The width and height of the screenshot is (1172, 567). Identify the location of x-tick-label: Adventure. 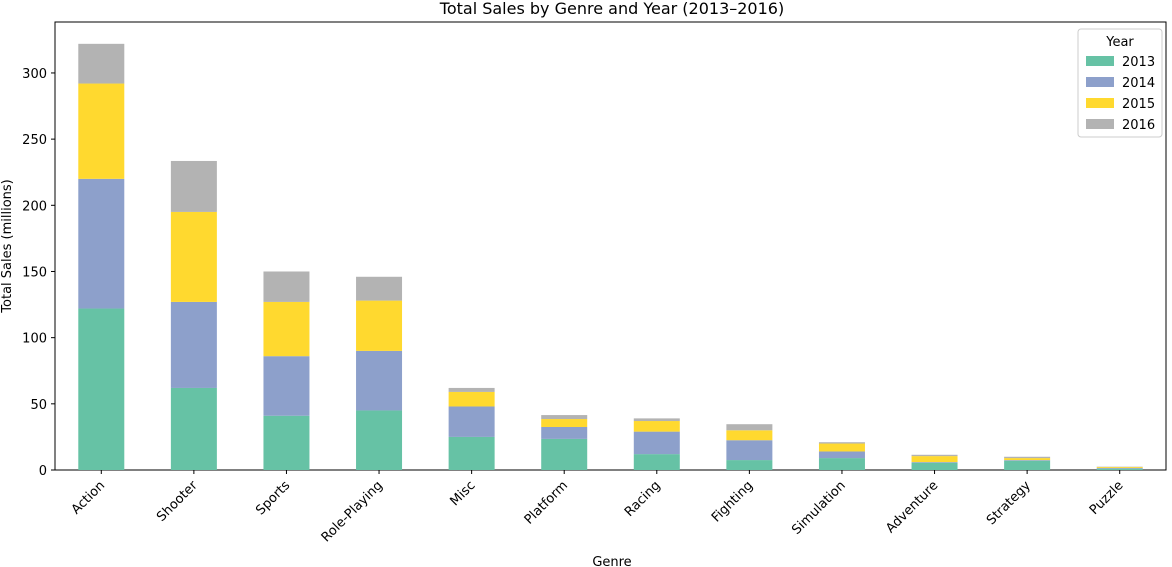
(912, 507).